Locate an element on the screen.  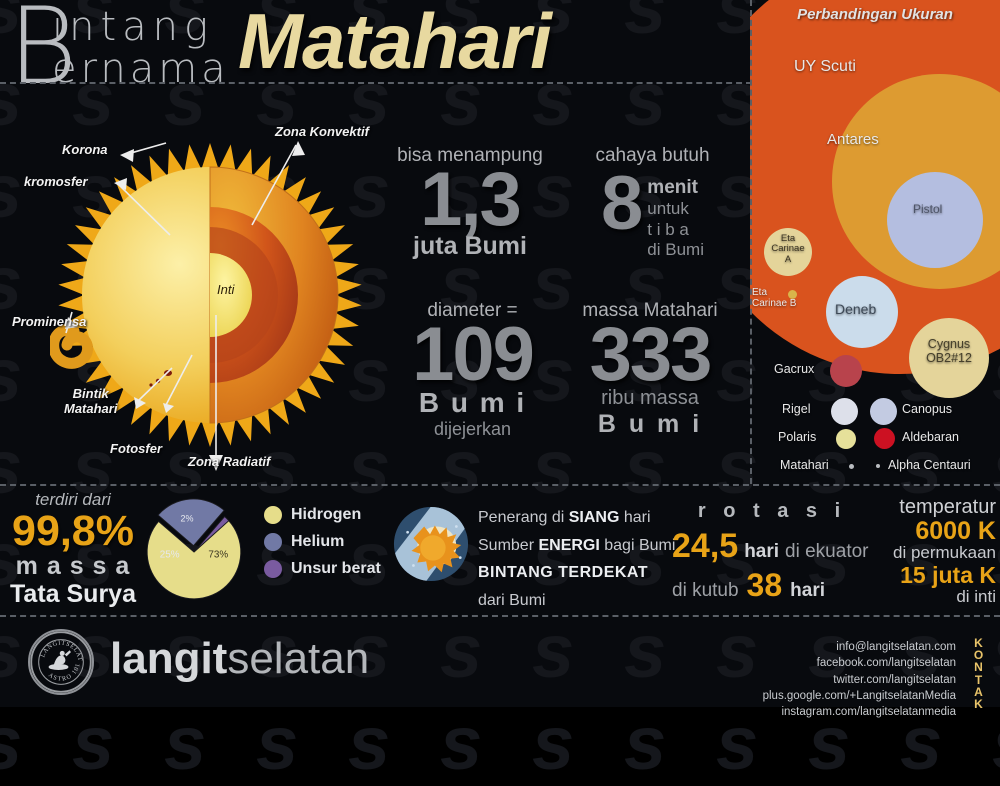
label-korona: Korona is located at coordinates (85, 149).